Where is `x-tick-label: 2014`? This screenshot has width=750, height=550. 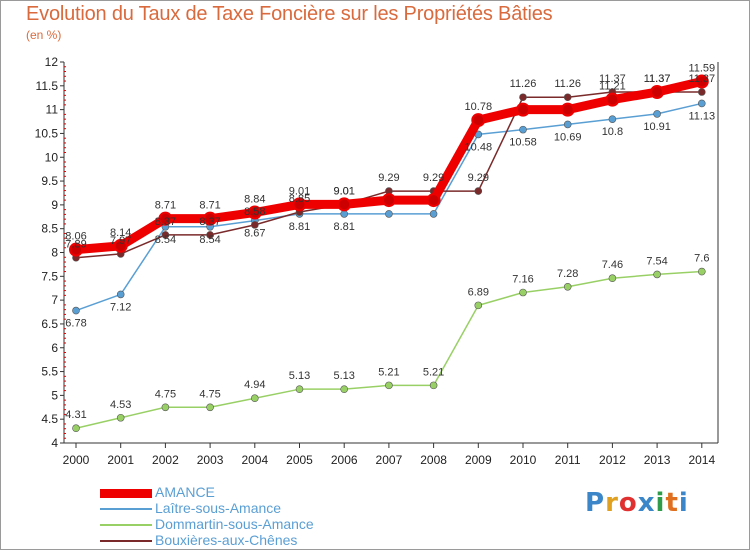 x-tick-label: 2014 is located at coordinates (701, 460).